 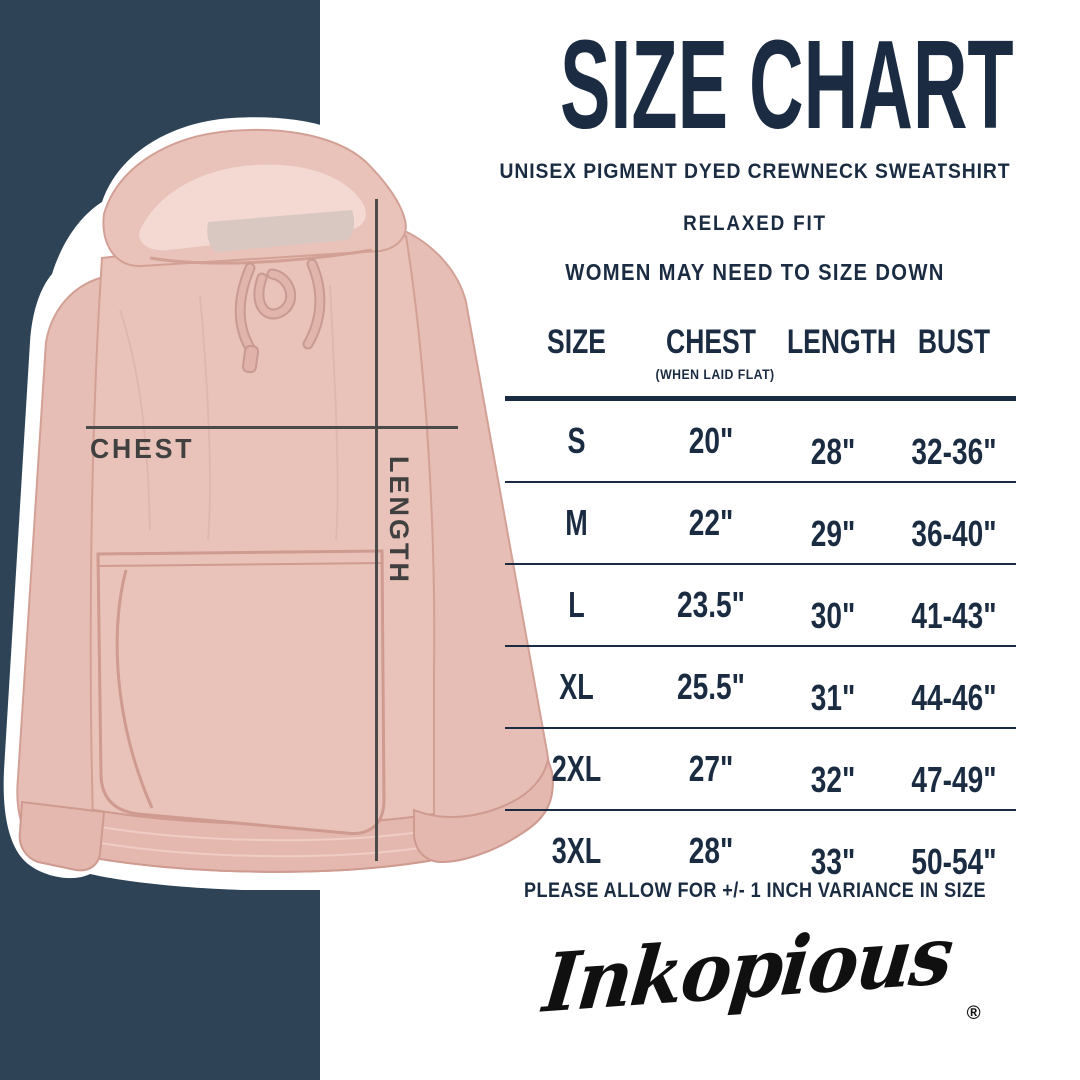 I want to click on table-row: 3XL 28" 33" 50-54", so click(x=760, y=851).